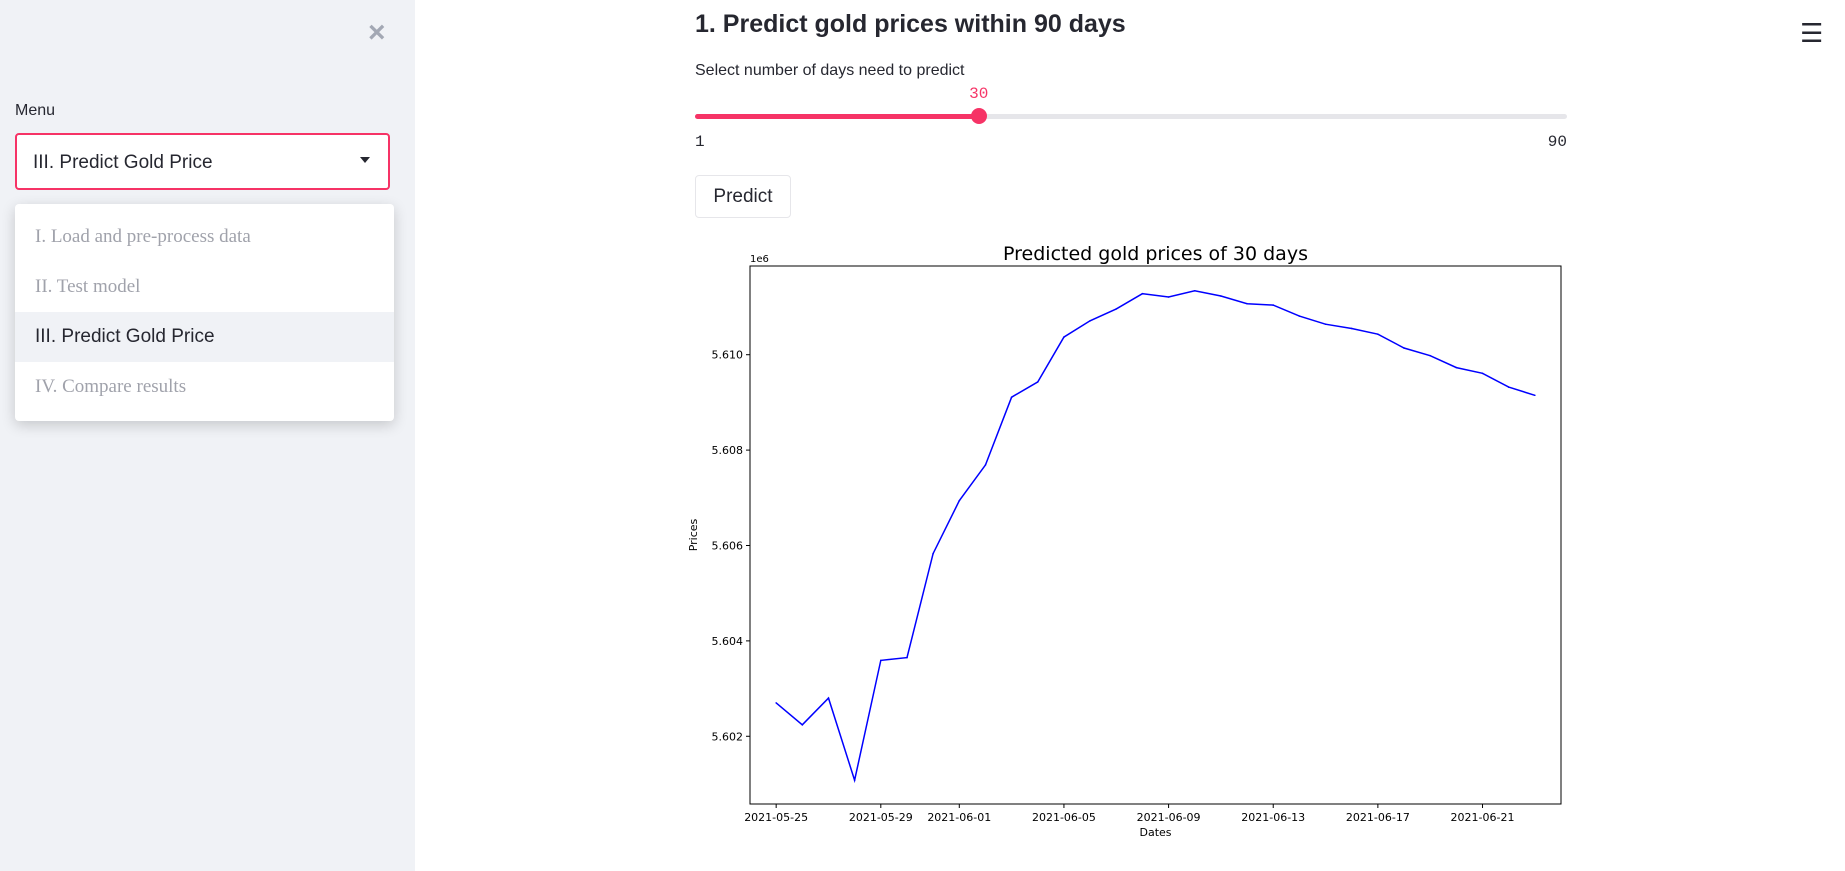 The image size is (1845, 871). What do you see at coordinates (837, 116) in the screenshot?
I see `slider-fill` at bounding box center [837, 116].